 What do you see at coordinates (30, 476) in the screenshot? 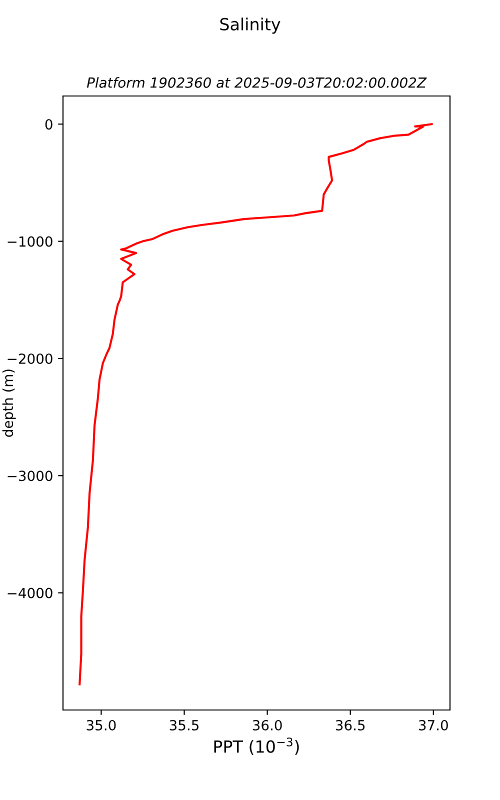
I see `y-tick-label: −3000` at bounding box center [30, 476].